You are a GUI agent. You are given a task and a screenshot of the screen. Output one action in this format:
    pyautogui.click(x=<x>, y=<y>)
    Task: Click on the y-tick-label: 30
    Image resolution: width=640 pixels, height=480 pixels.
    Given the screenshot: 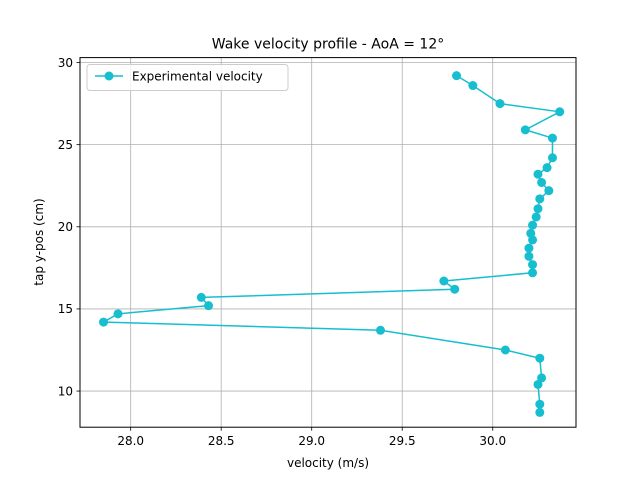 What is the action you would take?
    pyautogui.click(x=65, y=63)
    